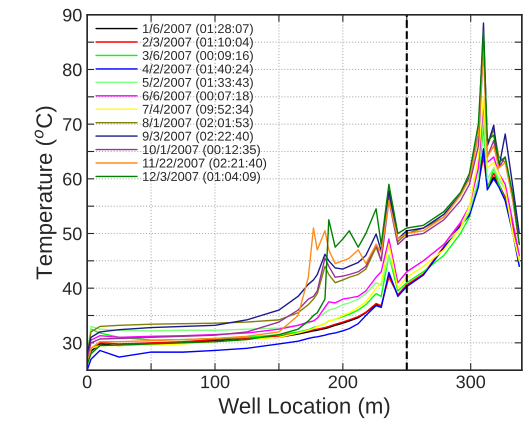 The height and width of the screenshot is (436, 525). I want to click on legend-label: 1/6/2007 (01:28:07), so click(198, 30).